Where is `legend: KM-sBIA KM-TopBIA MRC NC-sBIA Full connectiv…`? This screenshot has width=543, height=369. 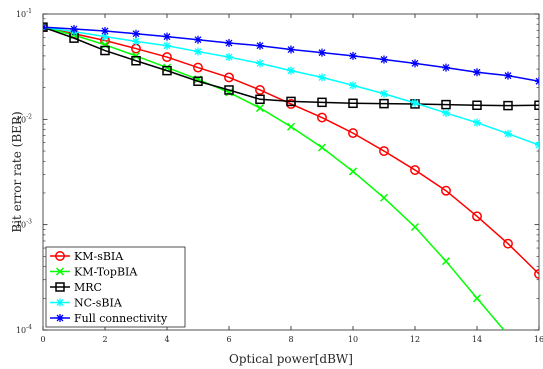
legend: KM-sBIA KM-TopBIA MRC NC-sBIA Full connectiv… is located at coordinates (115, 287).